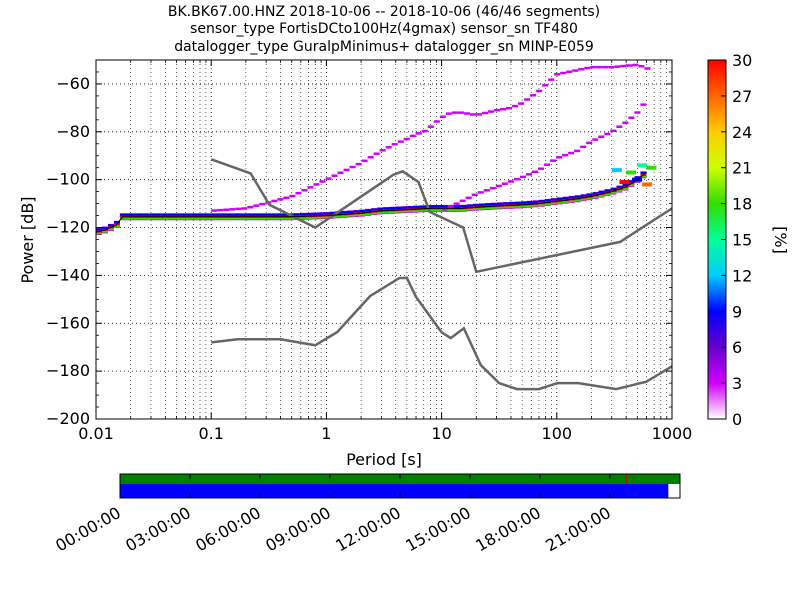  I want to click on colorbar-label: [%], so click(780, 240).